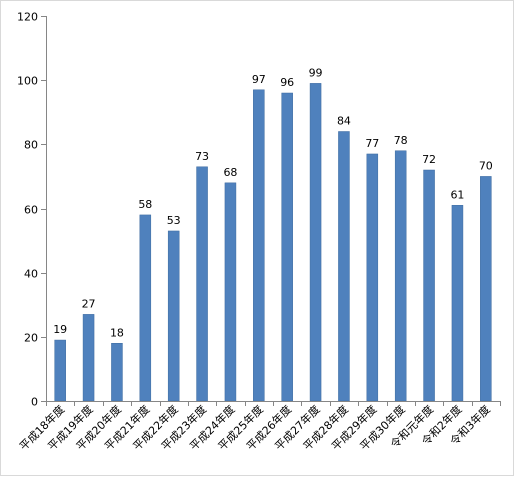 The height and width of the screenshot is (479, 514). What do you see at coordinates (60, 329) in the screenshot?
I see `data-label: 19` at bounding box center [60, 329].